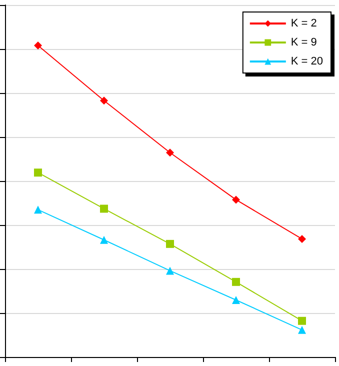  I want to click on legend-label: K = 20, so click(306, 62).